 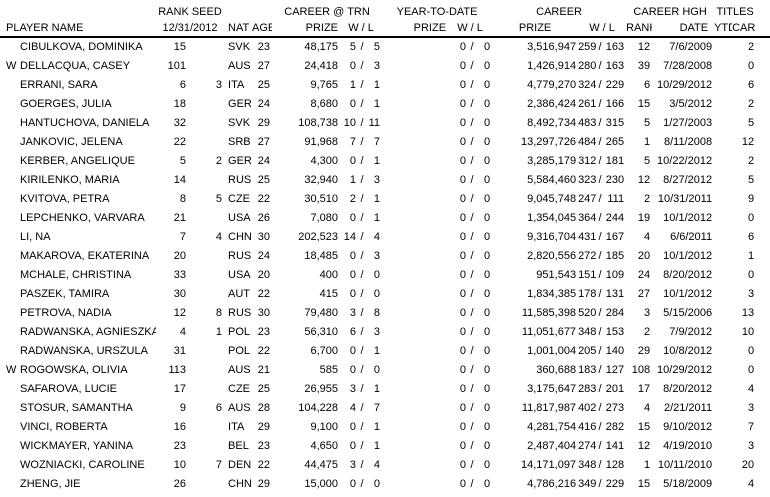 I want to click on player-name-cell: DELLACQUA, CASEY, so click(x=75, y=65).